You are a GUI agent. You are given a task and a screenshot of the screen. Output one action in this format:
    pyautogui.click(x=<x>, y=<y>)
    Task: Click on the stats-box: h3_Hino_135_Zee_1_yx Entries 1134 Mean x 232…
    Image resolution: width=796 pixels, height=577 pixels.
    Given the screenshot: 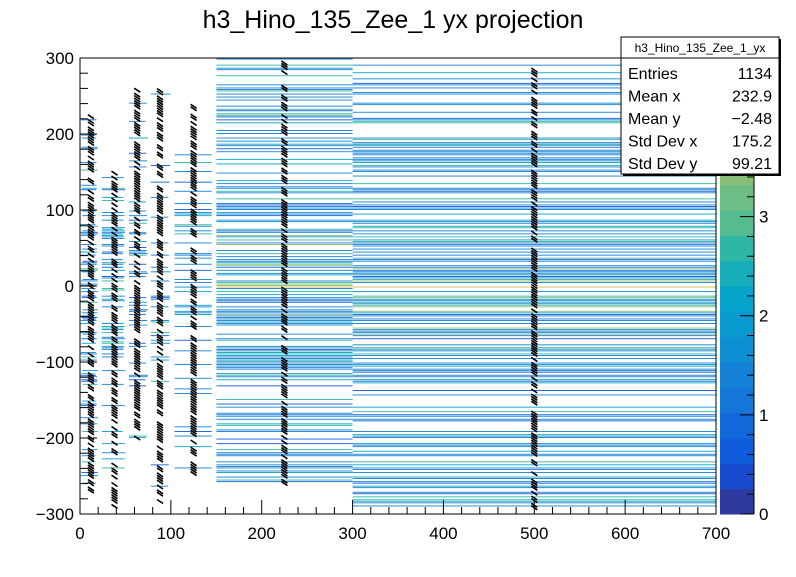 What is the action you would take?
    pyautogui.click(x=700, y=106)
    